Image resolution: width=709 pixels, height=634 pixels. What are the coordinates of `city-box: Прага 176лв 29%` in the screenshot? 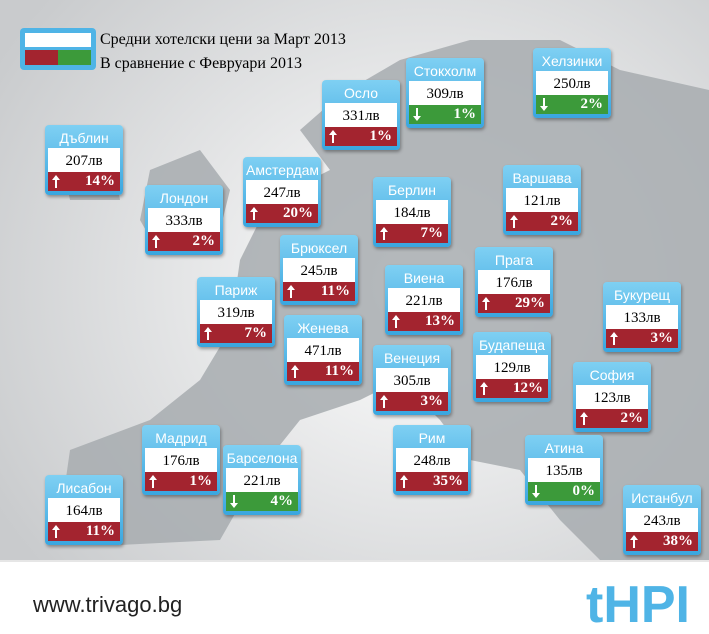 It's located at (514, 282).